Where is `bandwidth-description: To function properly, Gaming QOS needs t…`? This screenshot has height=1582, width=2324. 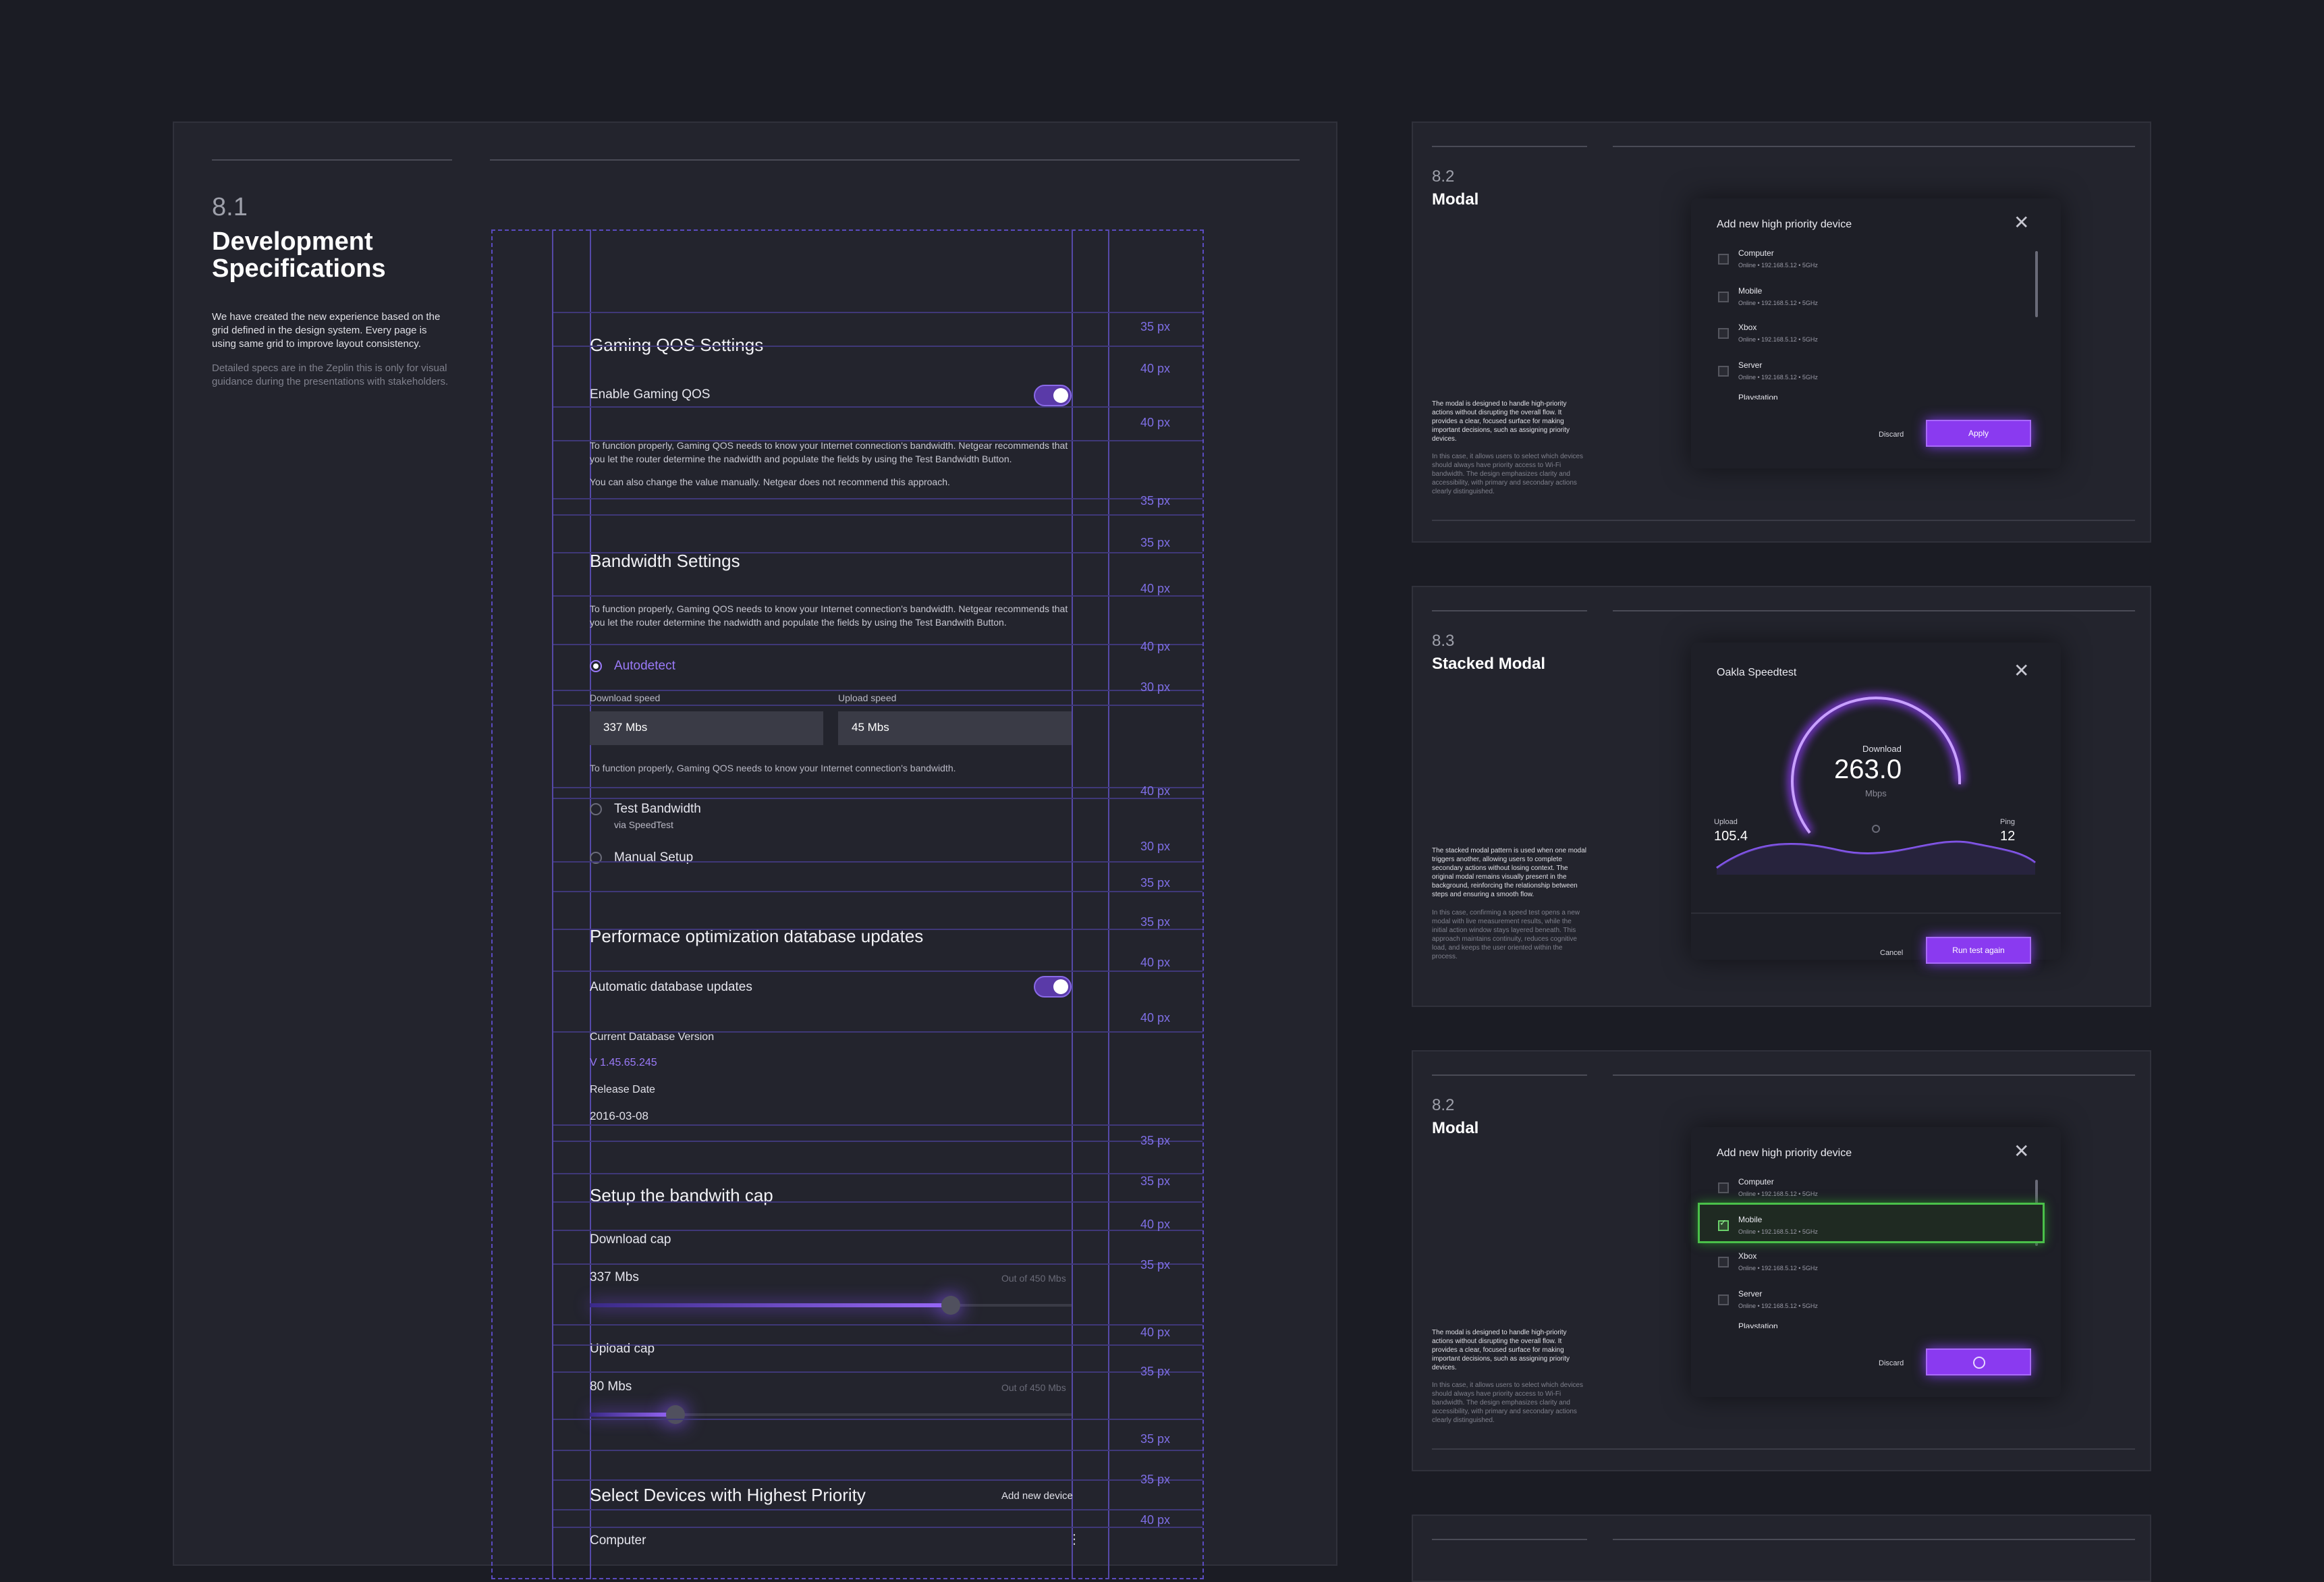 bandwidth-description: To function properly, Gaming QOS needs t… is located at coordinates (829, 615).